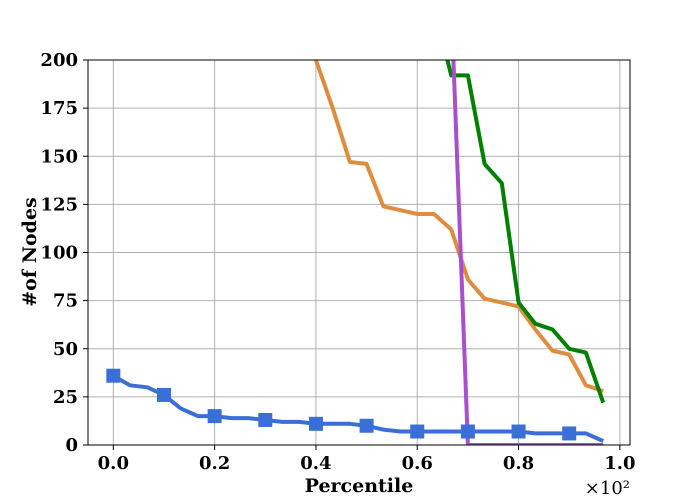 Image resolution: width=700 pixels, height=500 pixels. I want to click on y-tick-label: 25, so click(65, 397).